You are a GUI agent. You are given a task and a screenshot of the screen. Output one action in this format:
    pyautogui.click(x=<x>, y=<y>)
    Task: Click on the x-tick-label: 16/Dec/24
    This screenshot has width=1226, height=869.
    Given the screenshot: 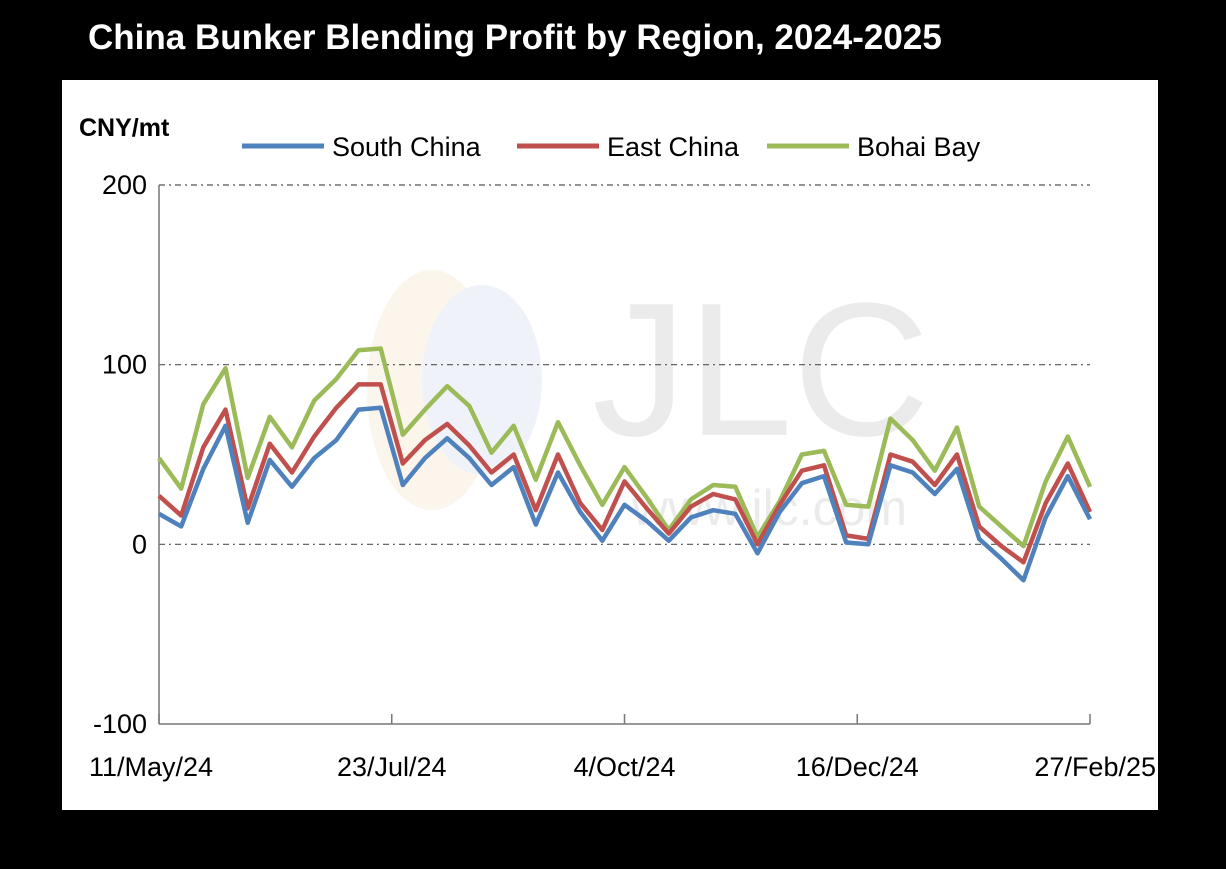 What is the action you would take?
    pyautogui.click(x=857, y=767)
    